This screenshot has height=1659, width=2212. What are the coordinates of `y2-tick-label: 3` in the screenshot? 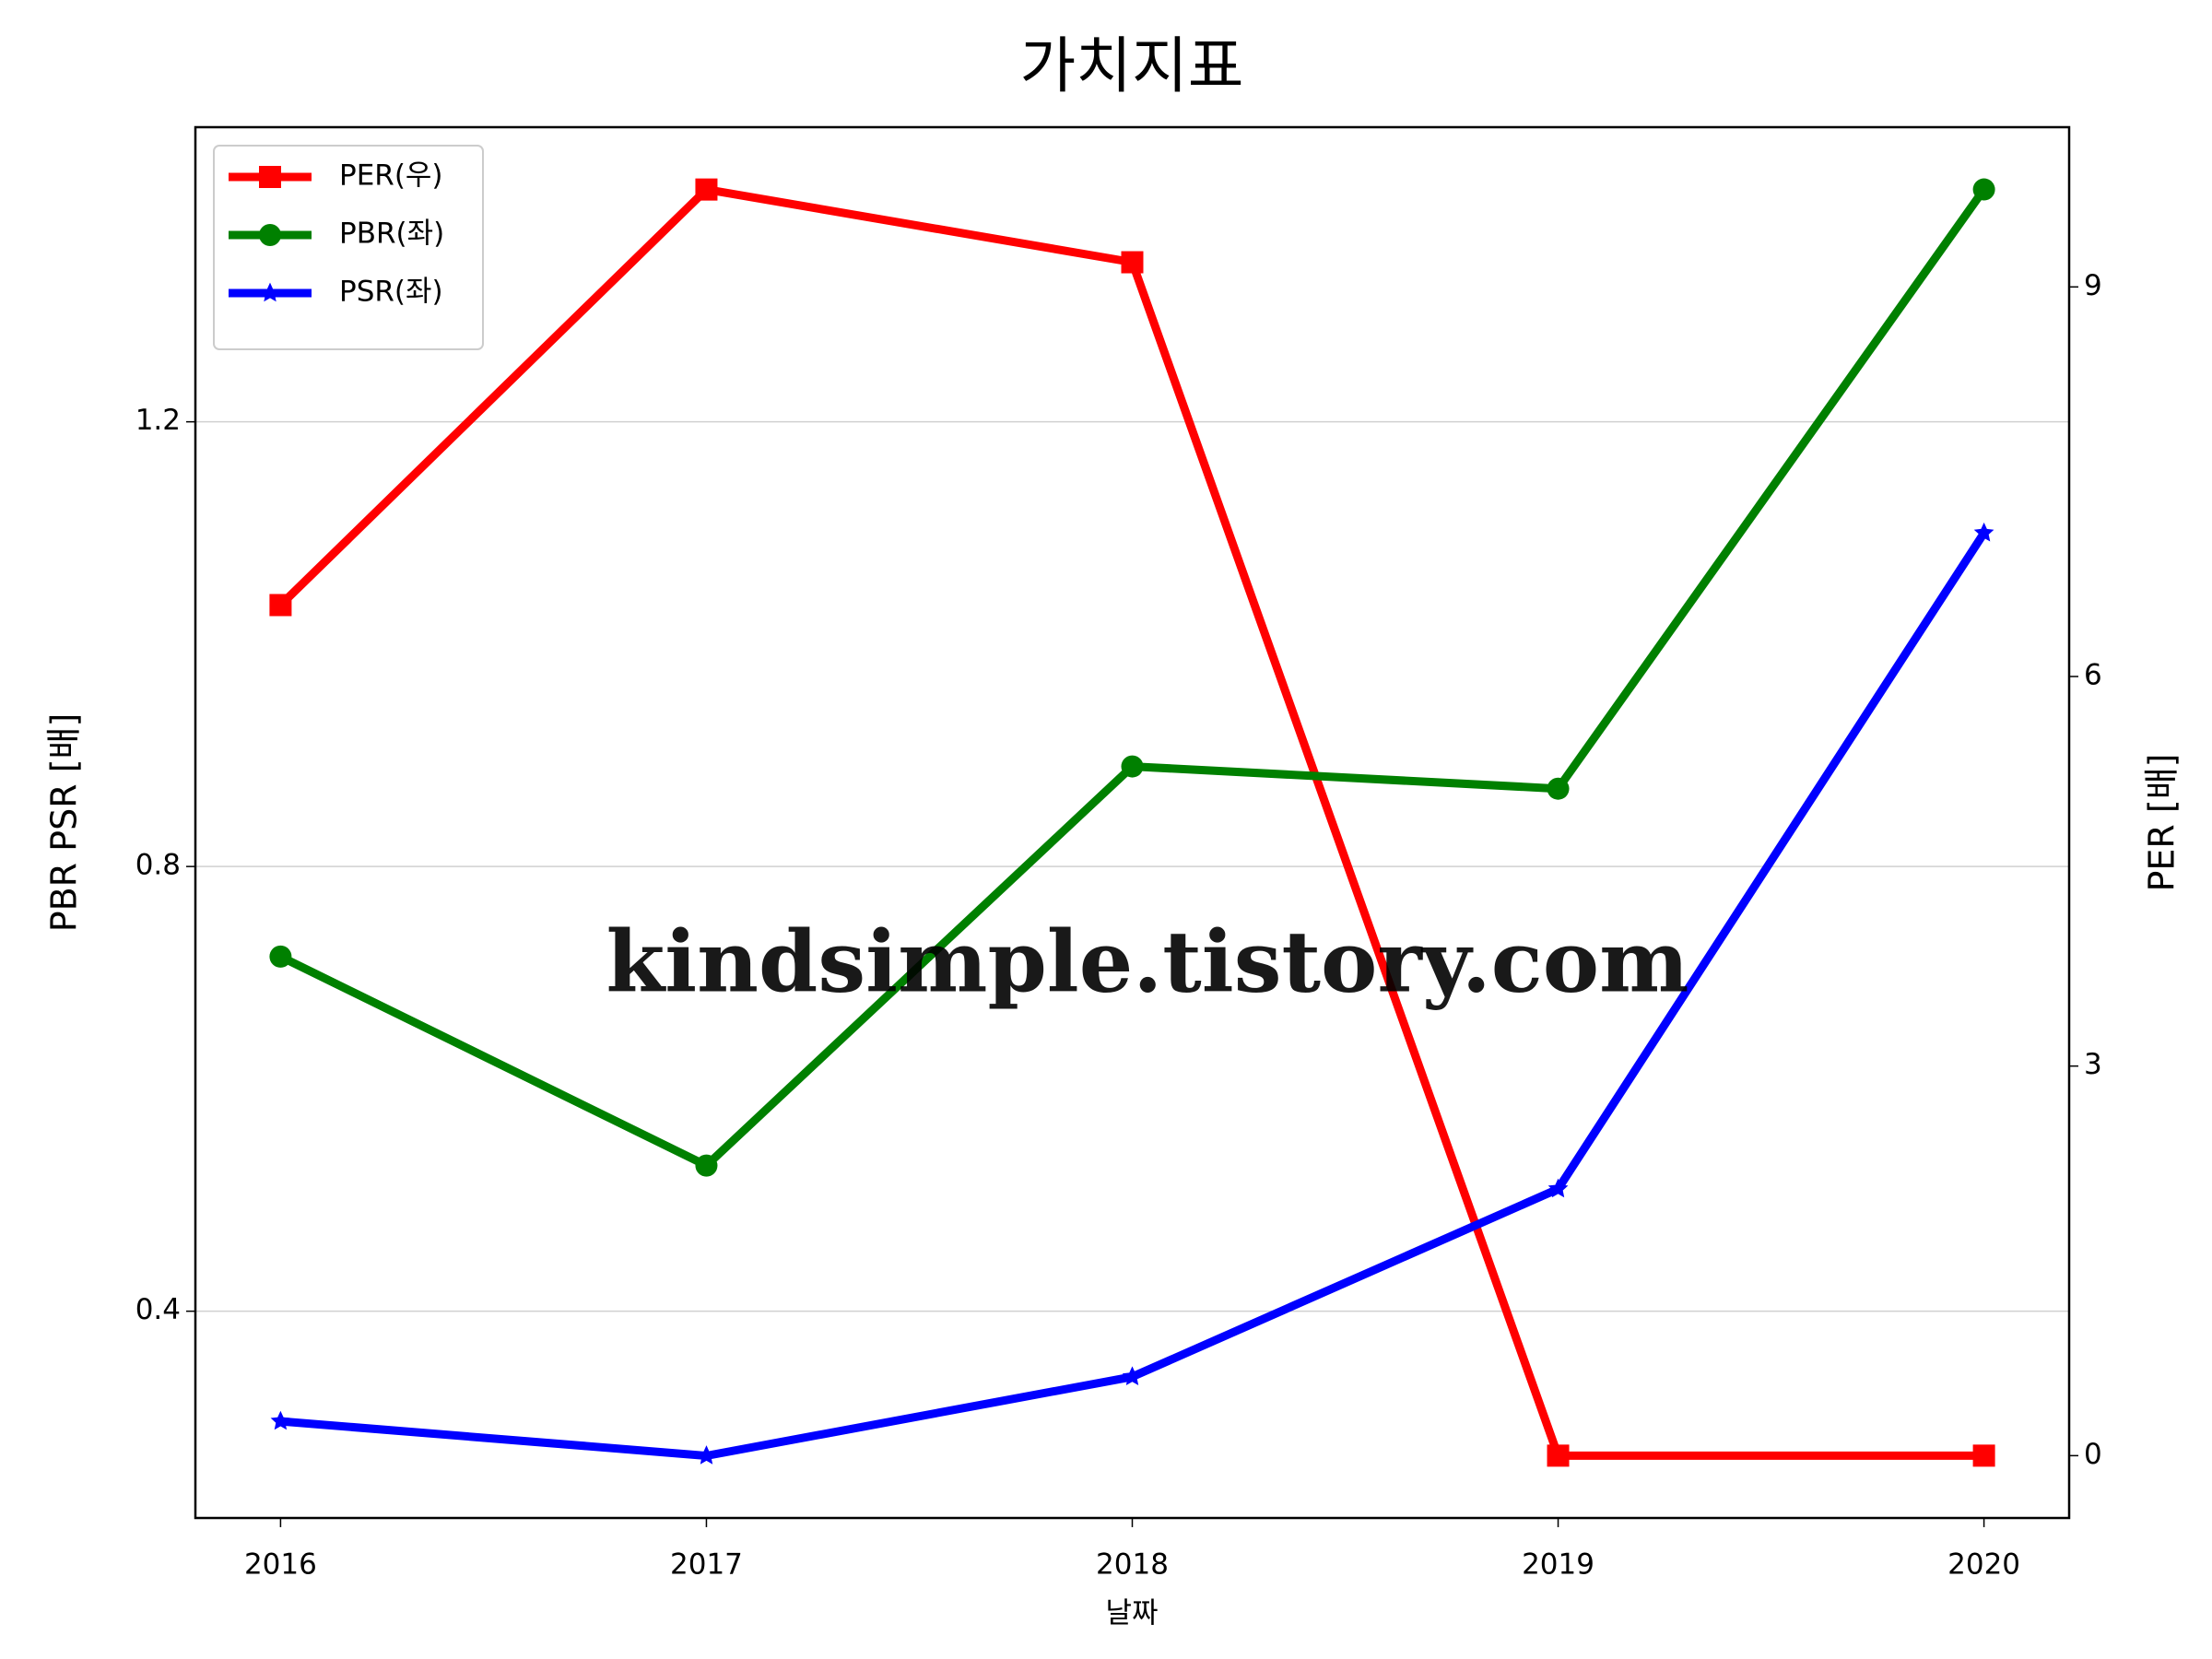 It's located at (2093, 1064).